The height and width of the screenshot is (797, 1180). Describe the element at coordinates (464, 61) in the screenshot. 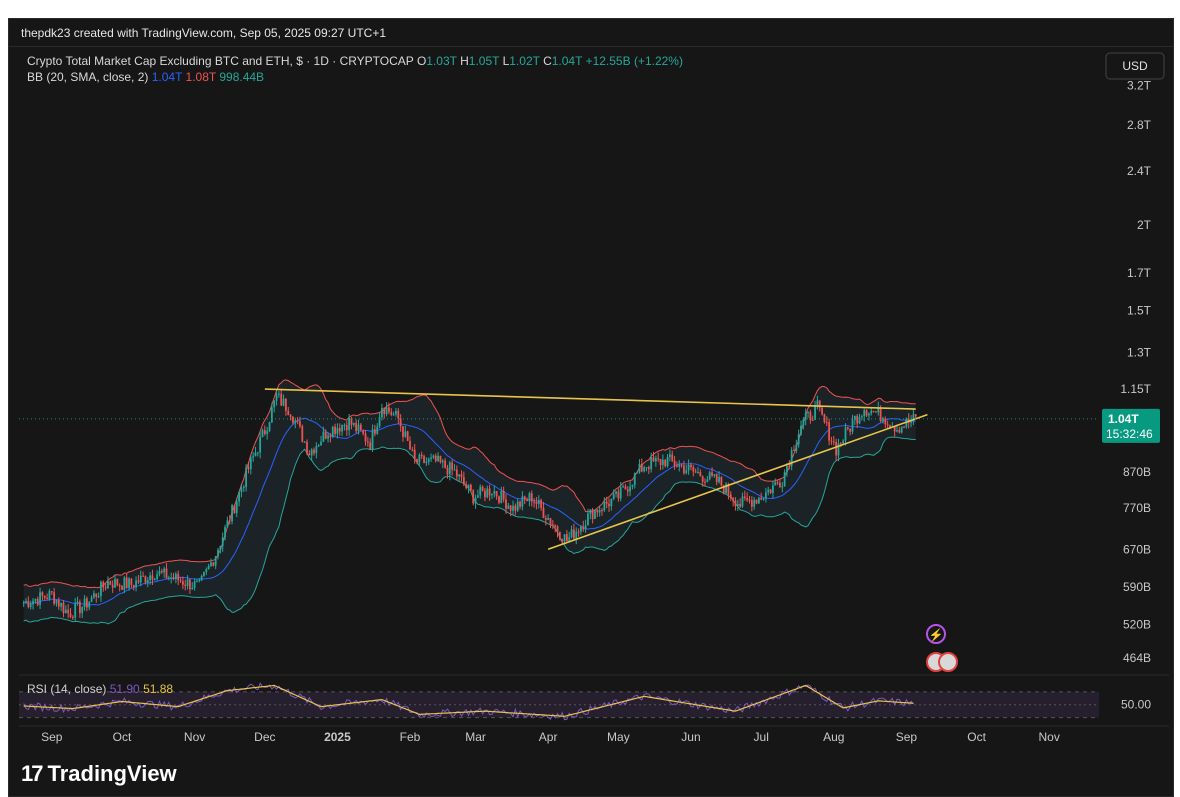

I see `high-label: H` at that location.